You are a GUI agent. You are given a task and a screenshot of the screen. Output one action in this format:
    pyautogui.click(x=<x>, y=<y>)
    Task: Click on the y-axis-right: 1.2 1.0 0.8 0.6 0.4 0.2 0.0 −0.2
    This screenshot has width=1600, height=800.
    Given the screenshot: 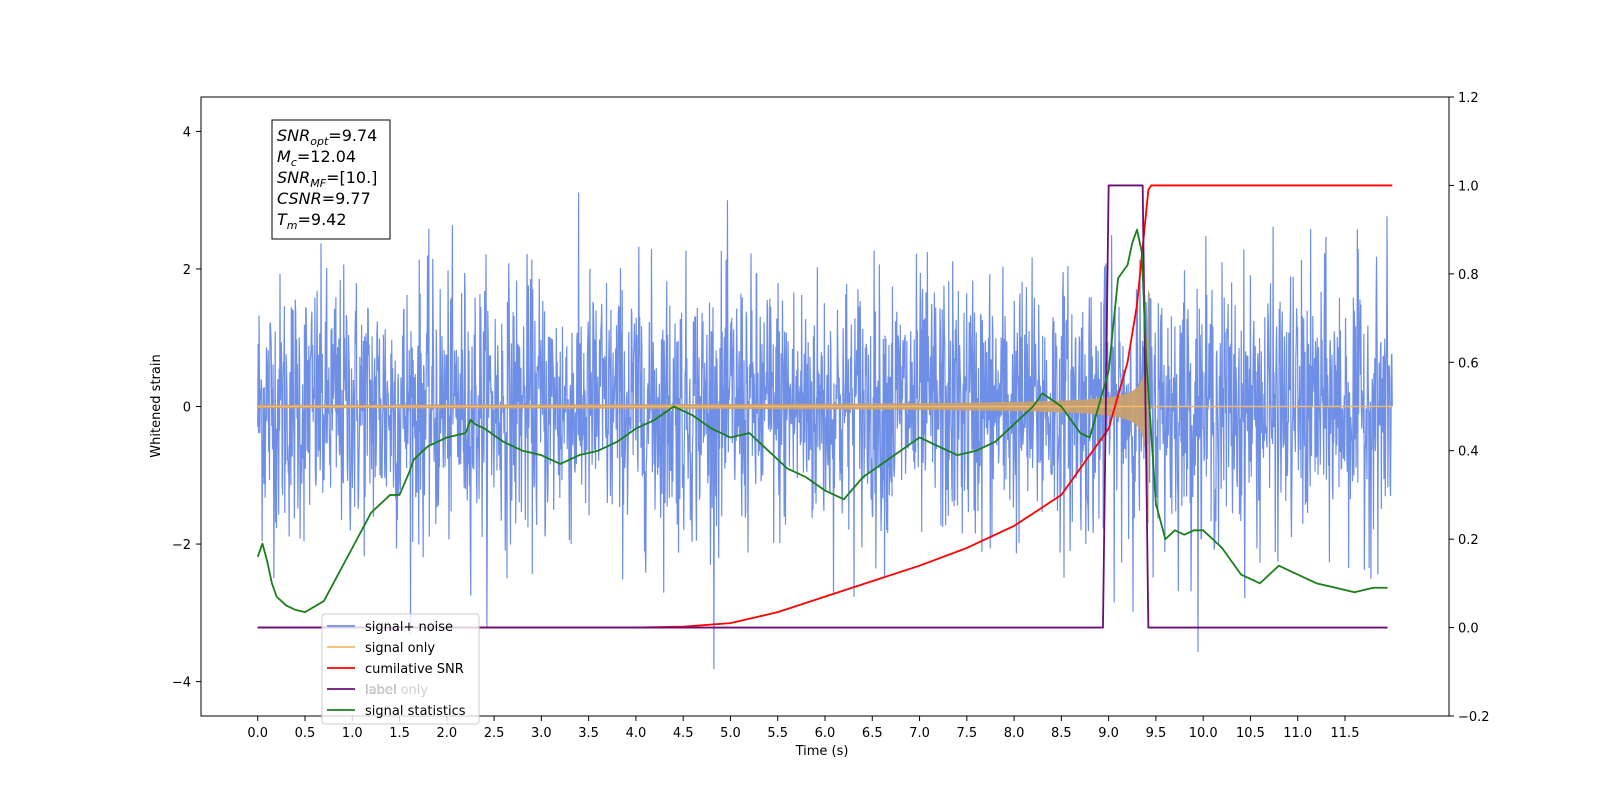 What is the action you would take?
    pyautogui.click(x=1469, y=408)
    